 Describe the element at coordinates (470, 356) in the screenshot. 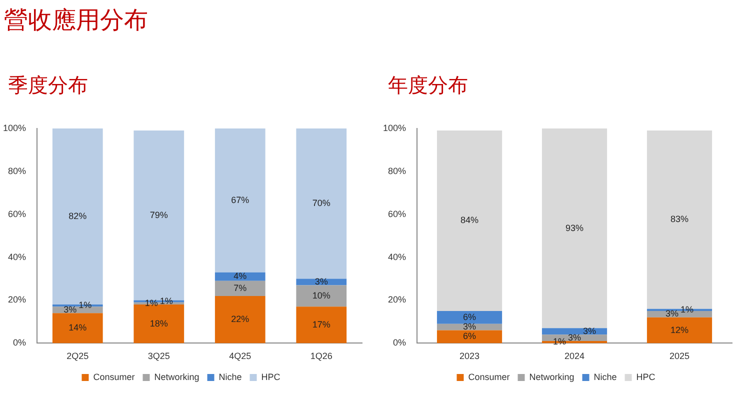

I see `x-tick-label: 2023` at that location.